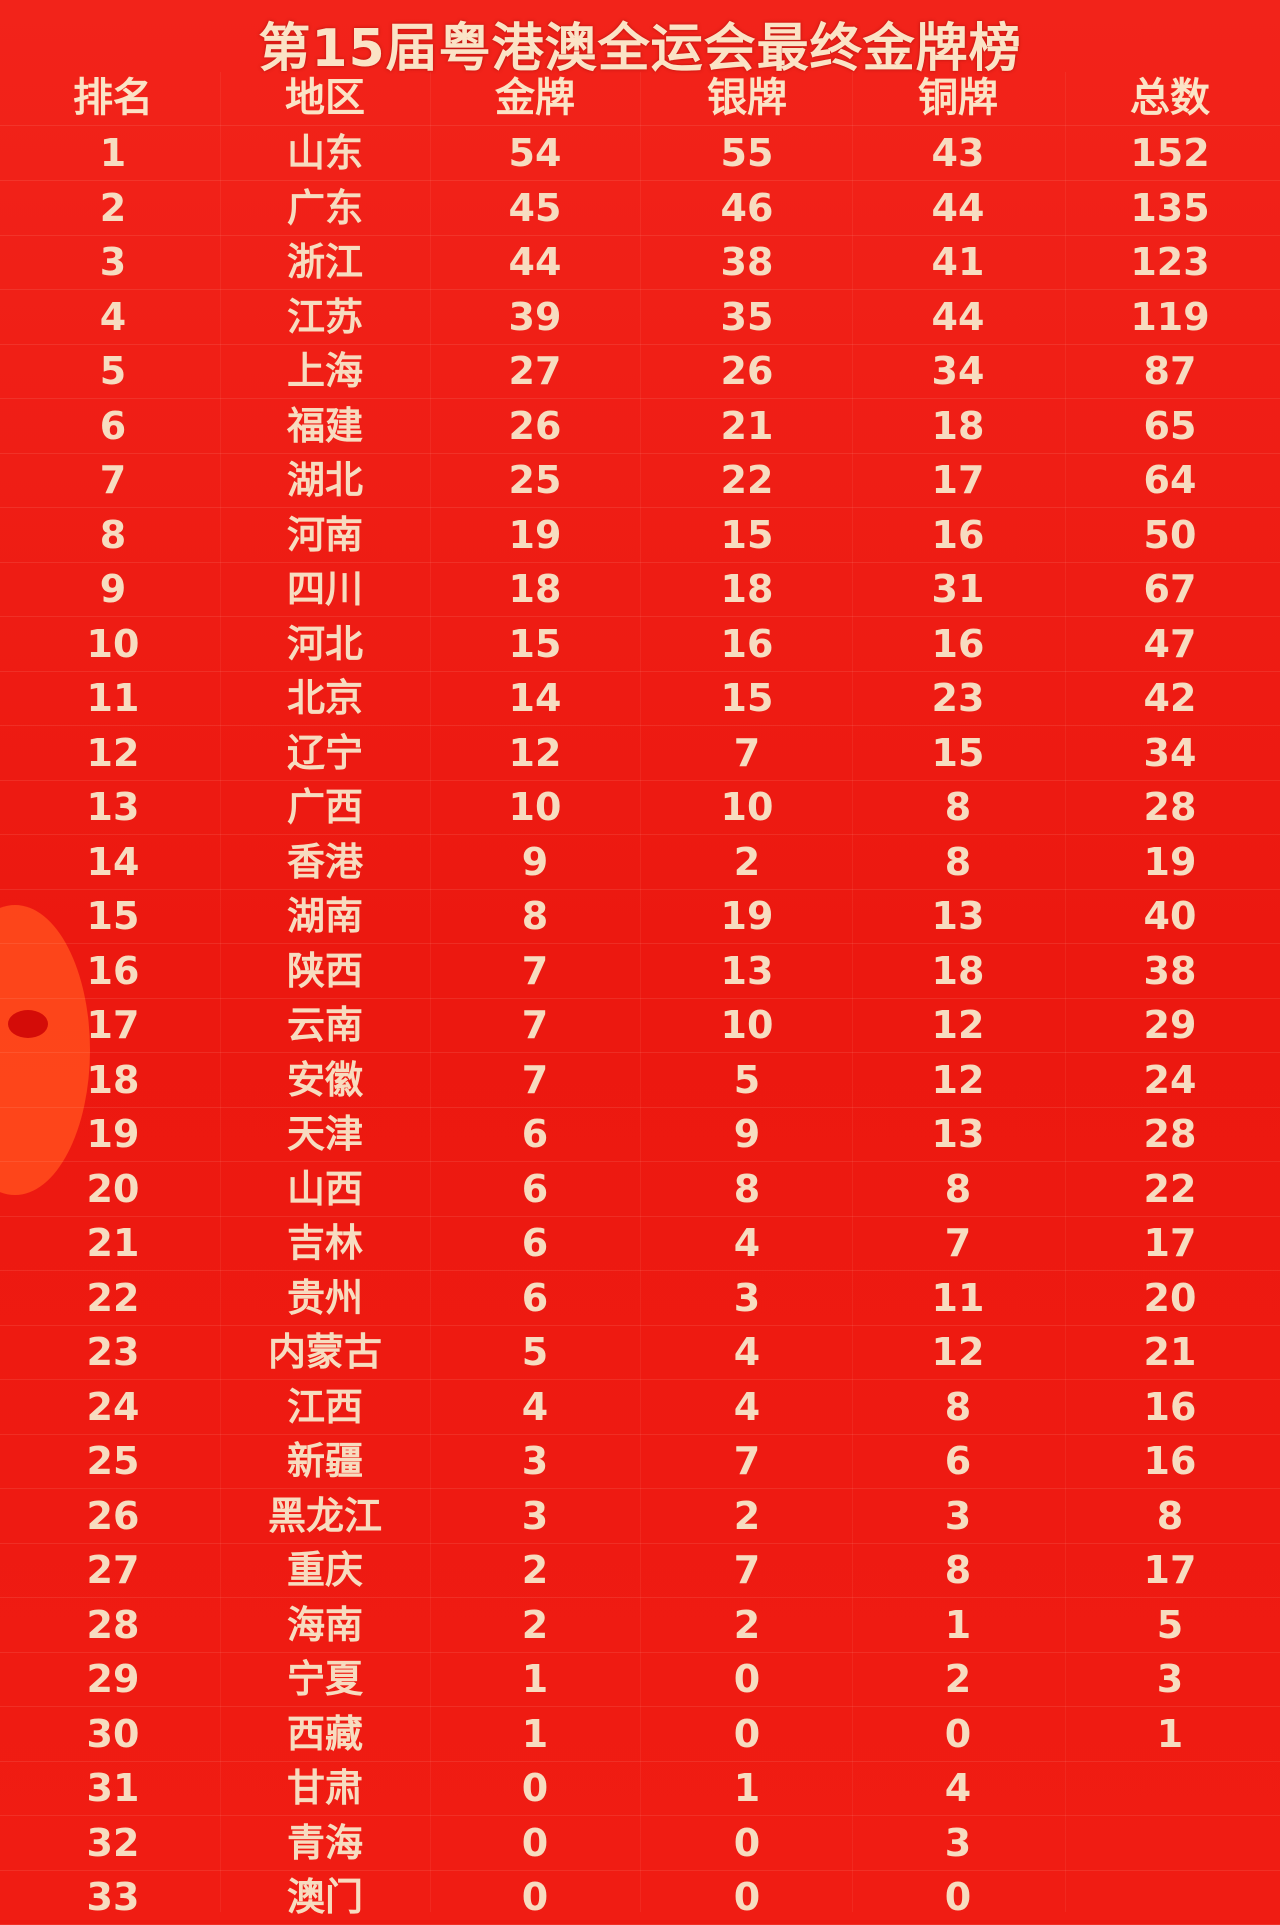  I want to click on number-cell: 34, so click(1170, 752).